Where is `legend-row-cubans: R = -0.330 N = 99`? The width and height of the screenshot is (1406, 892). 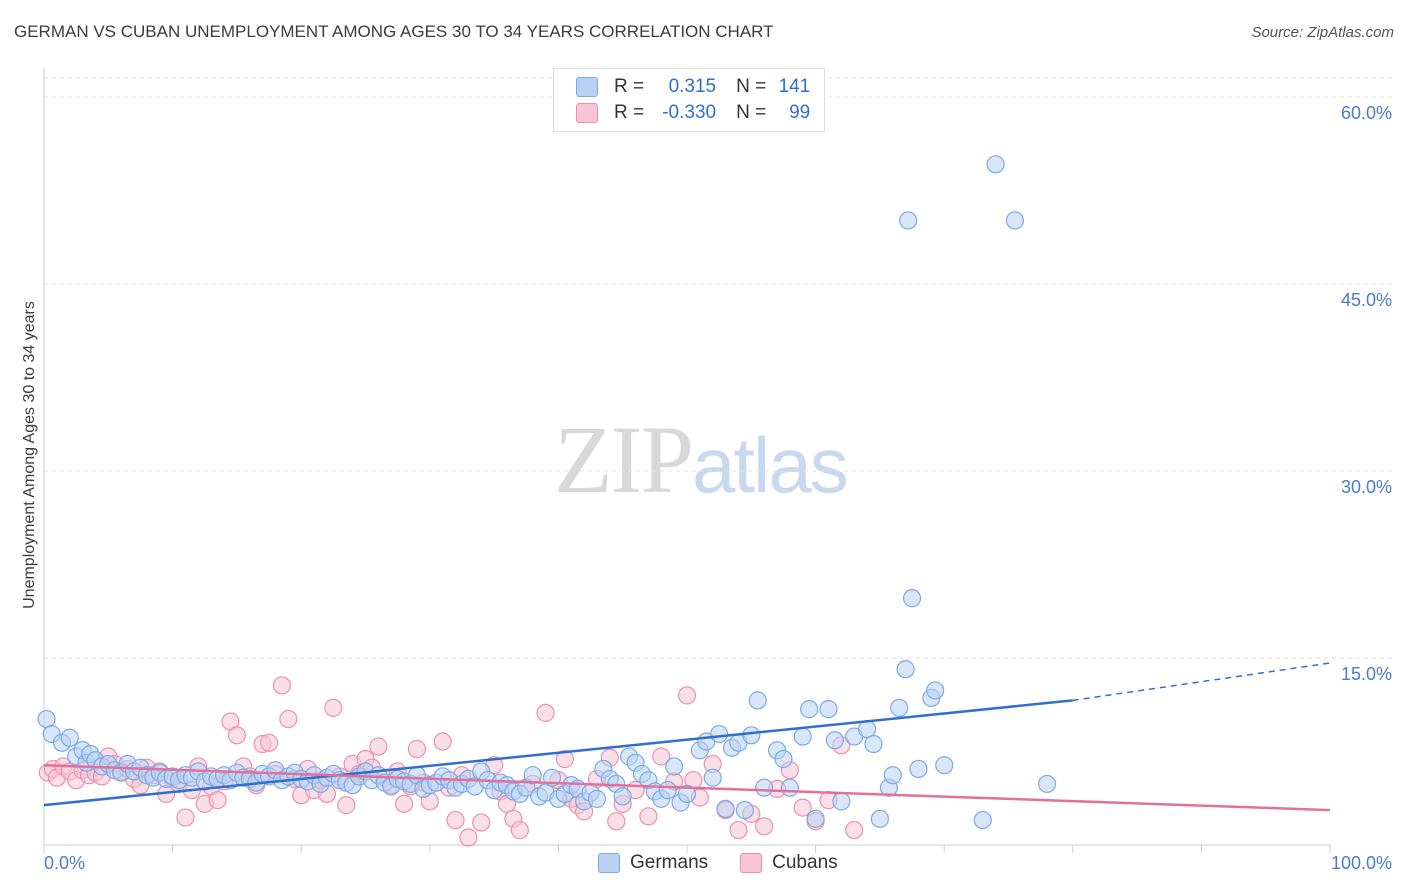
legend-row-cubans: R = -0.330 N = 99 is located at coordinates (693, 113).